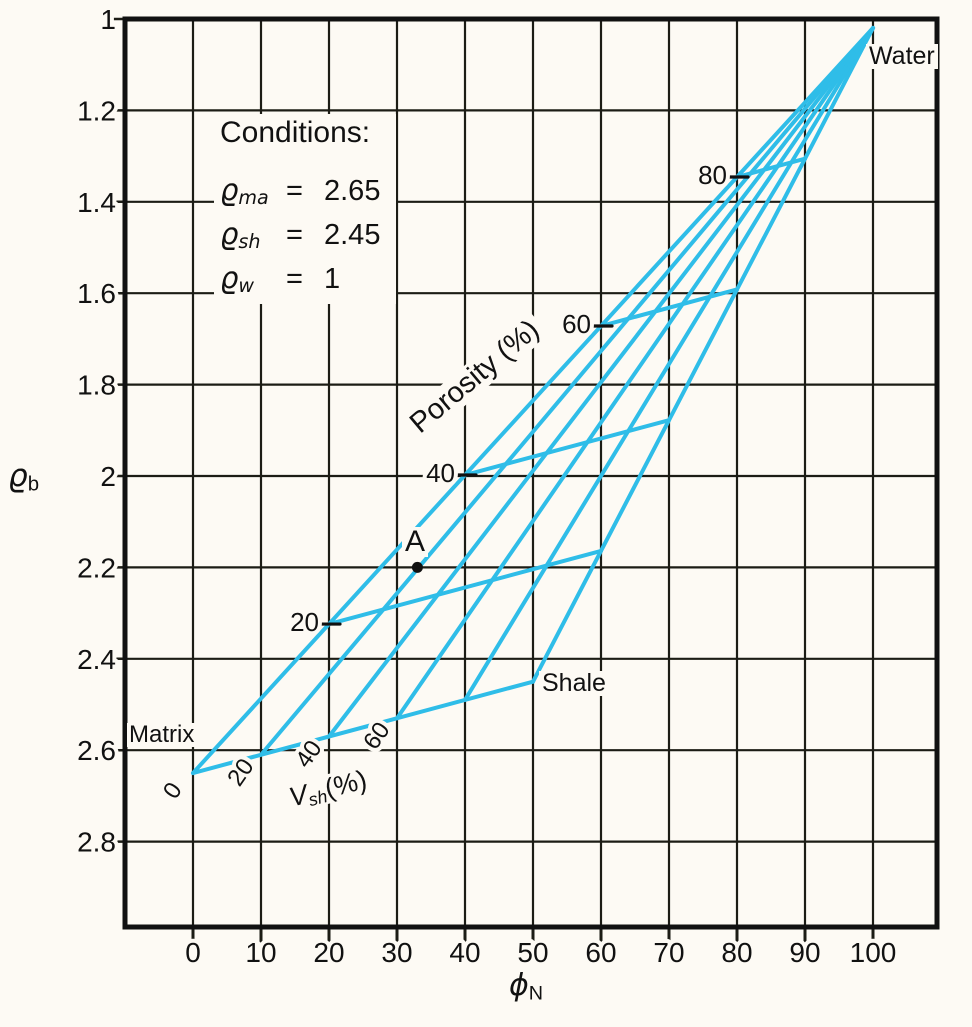 This screenshot has height=1027, width=972. What do you see at coordinates (295, 132) in the screenshot?
I see `conditions-title: Conditions:` at bounding box center [295, 132].